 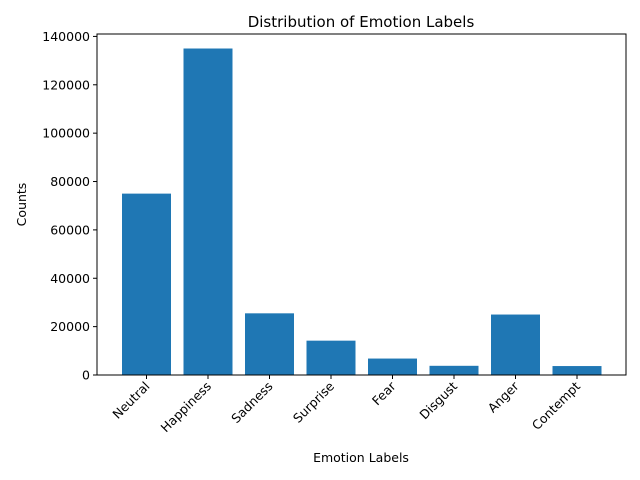 I want to click on y-tick-label: 80000, so click(x=70, y=181).